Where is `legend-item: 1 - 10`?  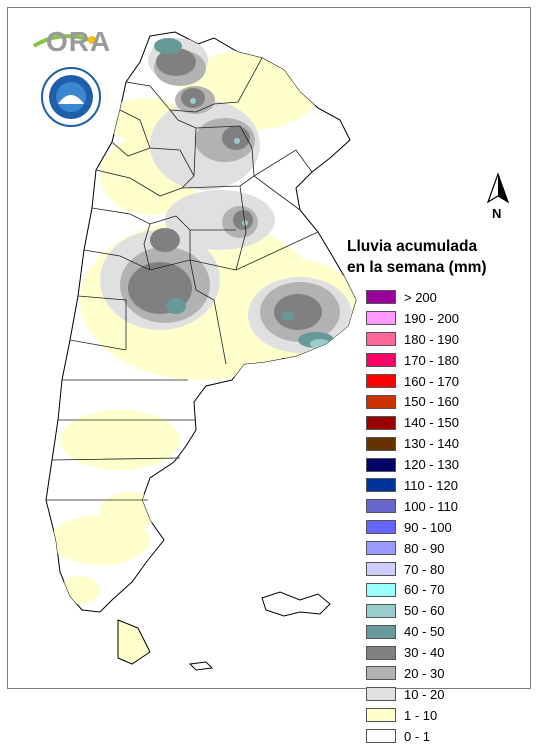 legend-item: 1 - 10 is located at coordinates (412, 715).